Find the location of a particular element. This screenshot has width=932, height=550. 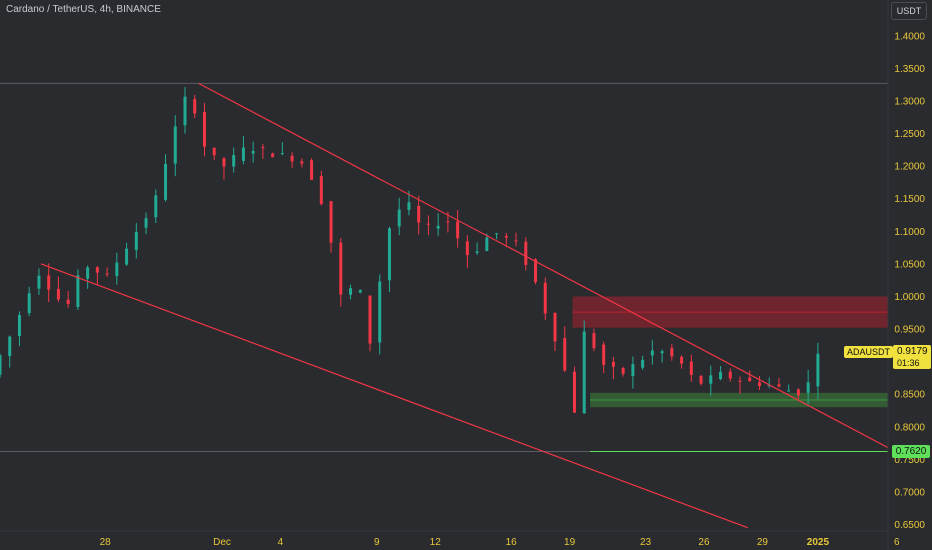

bar-countdown: 01:36 is located at coordinates (908, 363).